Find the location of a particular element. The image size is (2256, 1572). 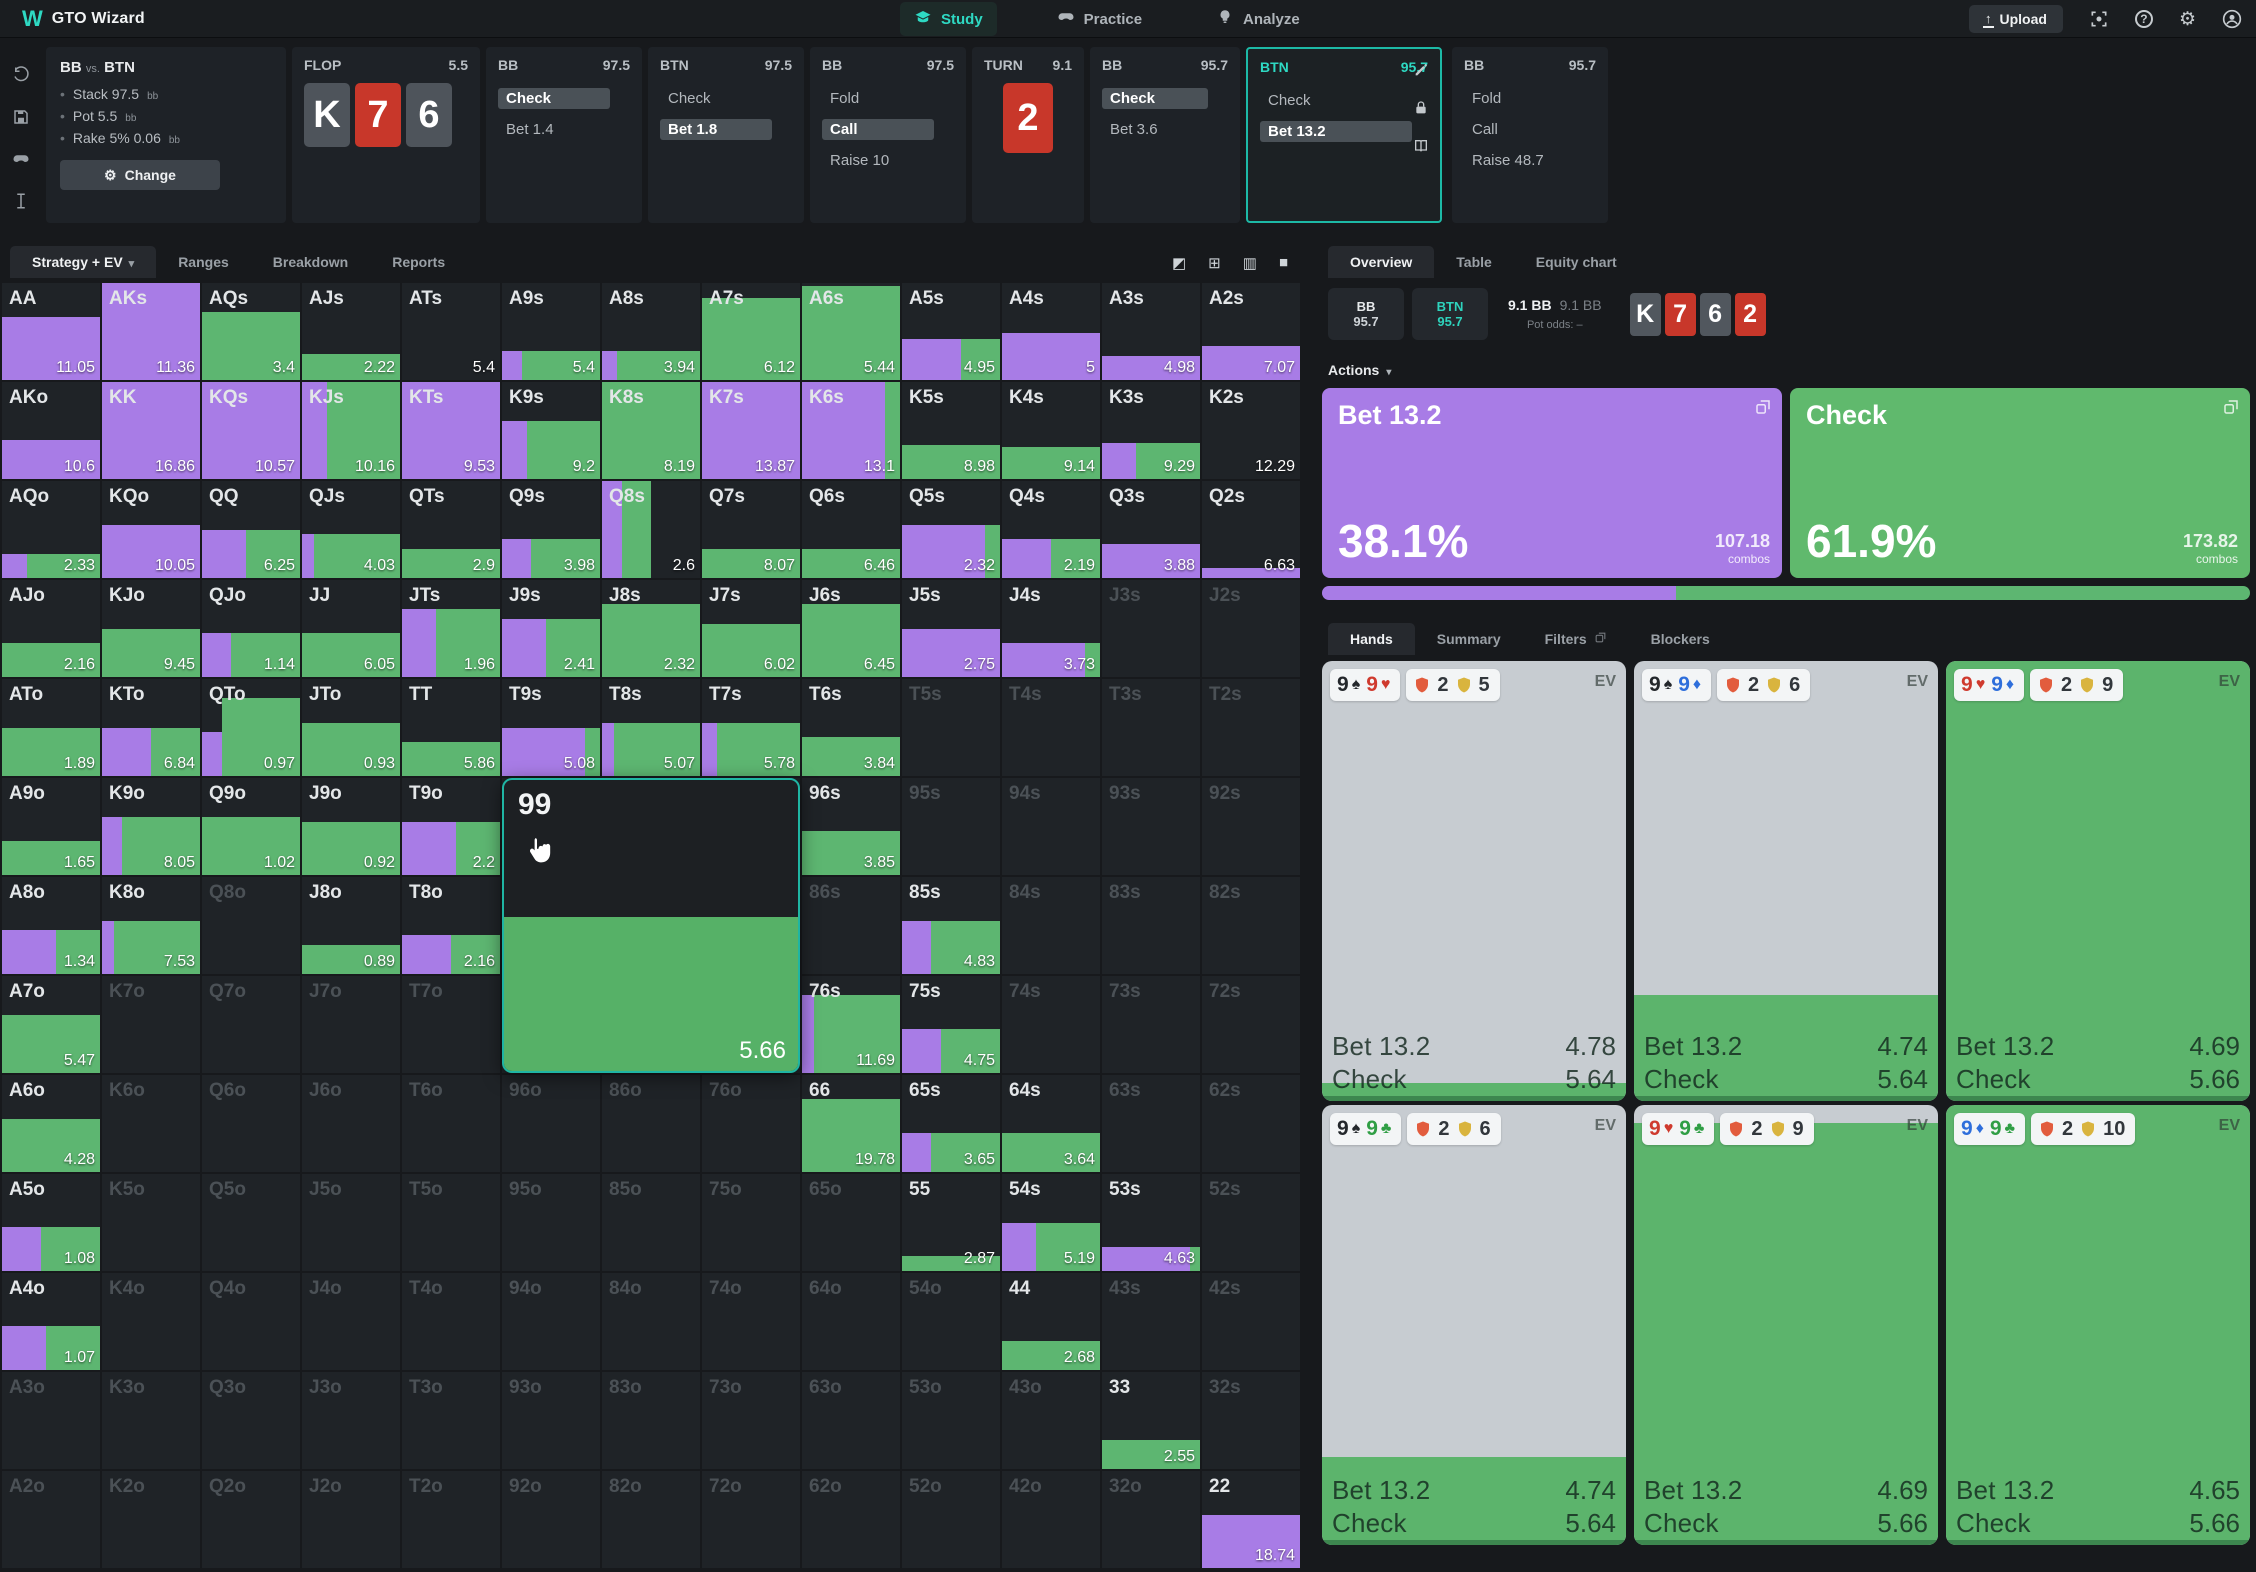

grid-cell-62s: 62s is located at coordinates (1251, 1123).